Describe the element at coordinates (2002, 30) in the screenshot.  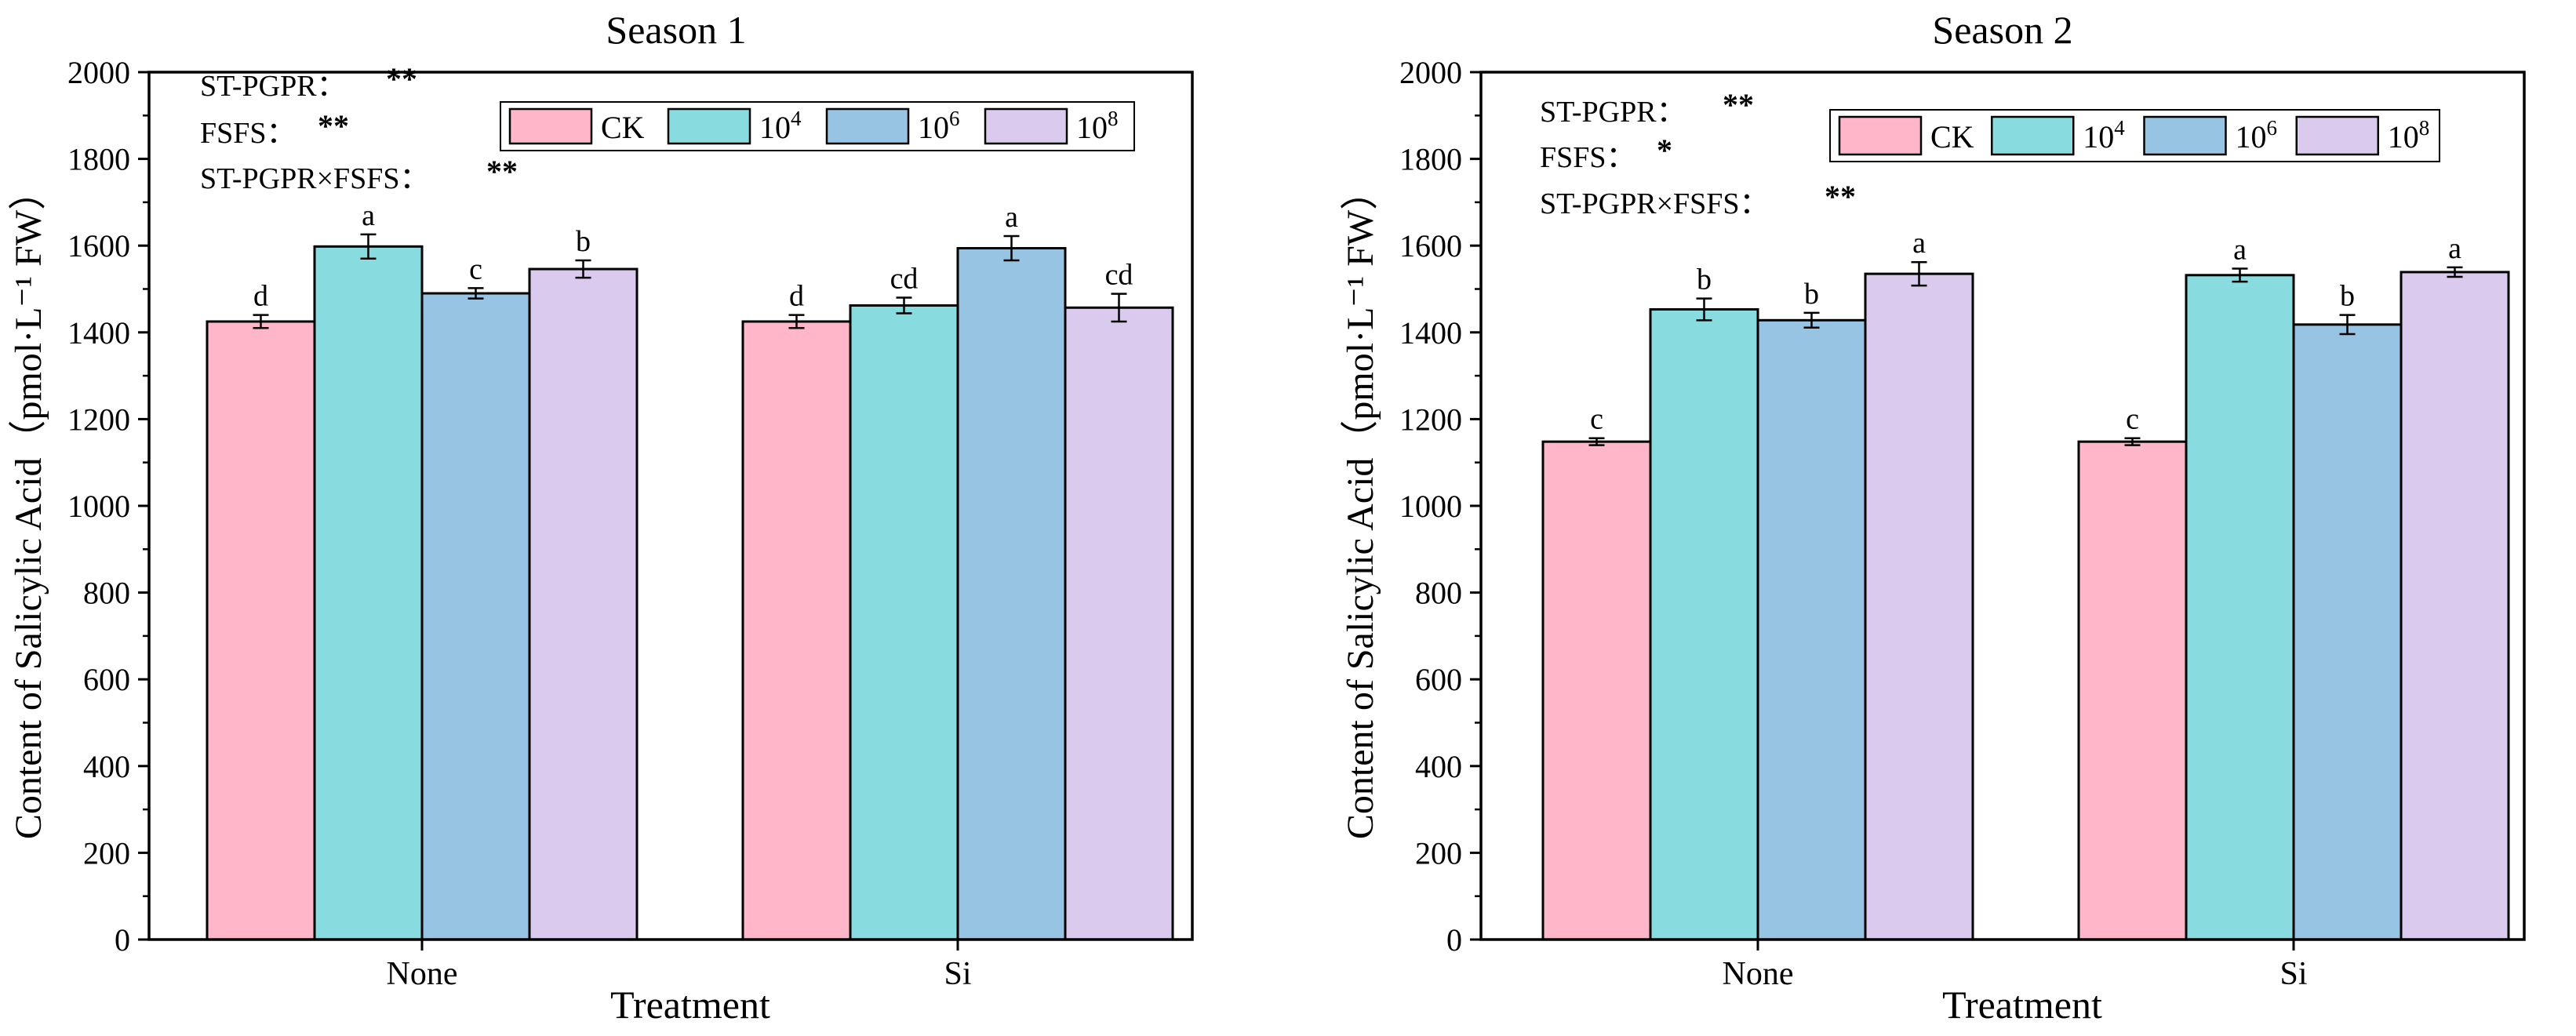
I see `chart-title: Season 2` at that location.